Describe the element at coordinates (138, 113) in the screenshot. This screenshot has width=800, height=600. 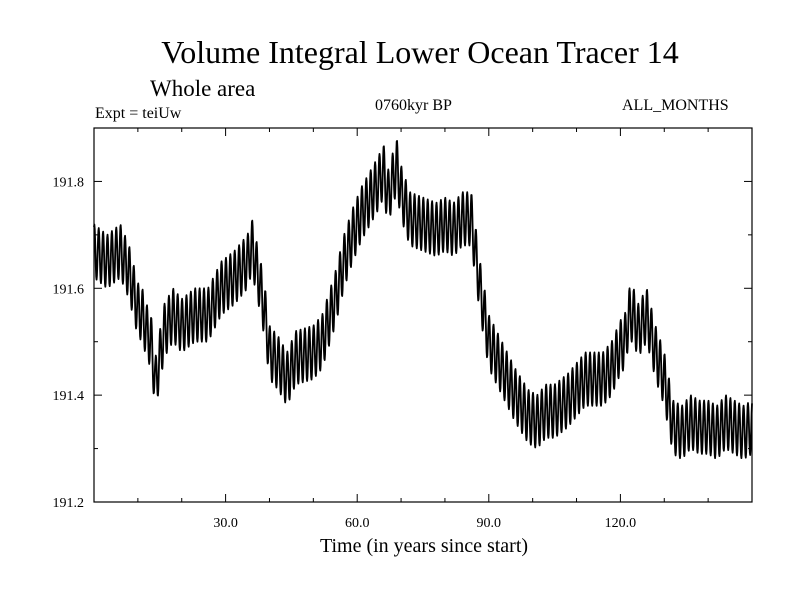
I see `experiment-label: Expt = teiUw` at that location.